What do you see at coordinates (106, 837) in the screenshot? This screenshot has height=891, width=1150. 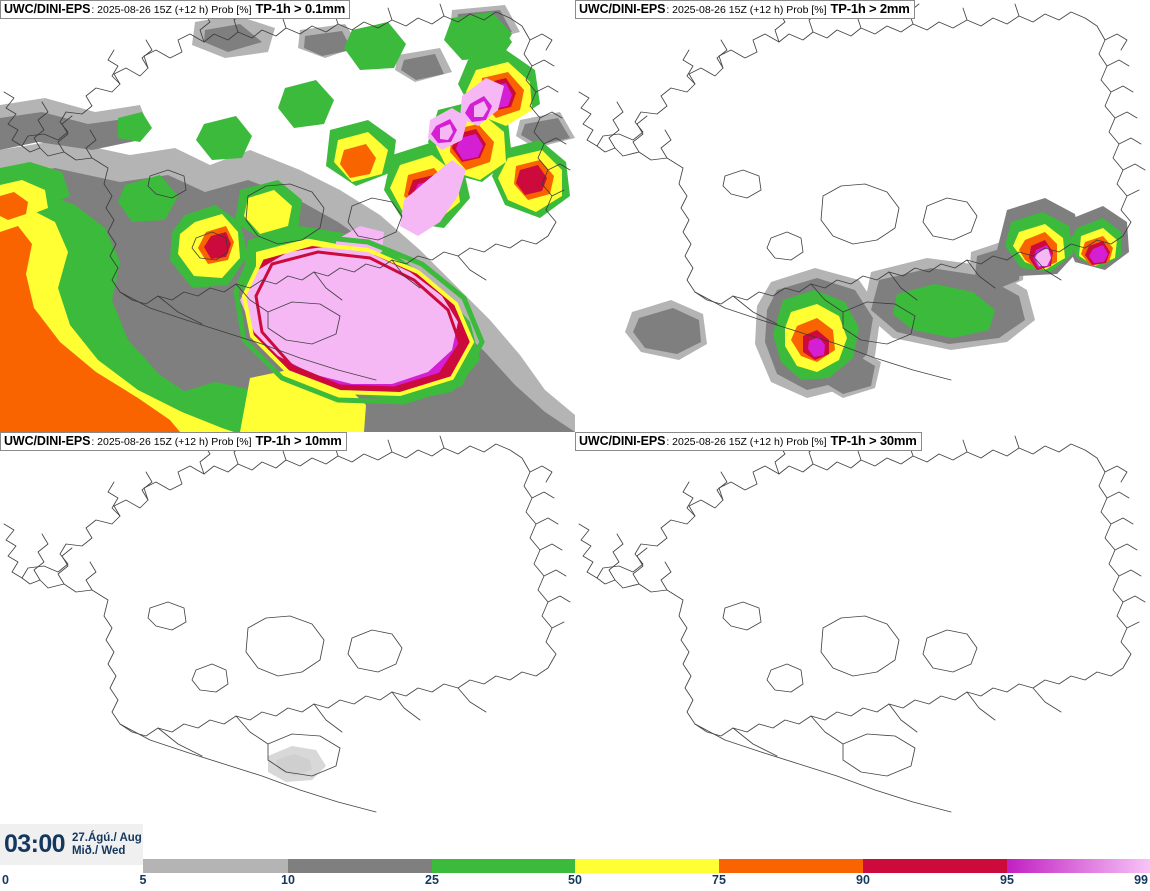 I see `valid-date-line-1: 27.Ágú./ Aug` at bounding box center [106, 837].